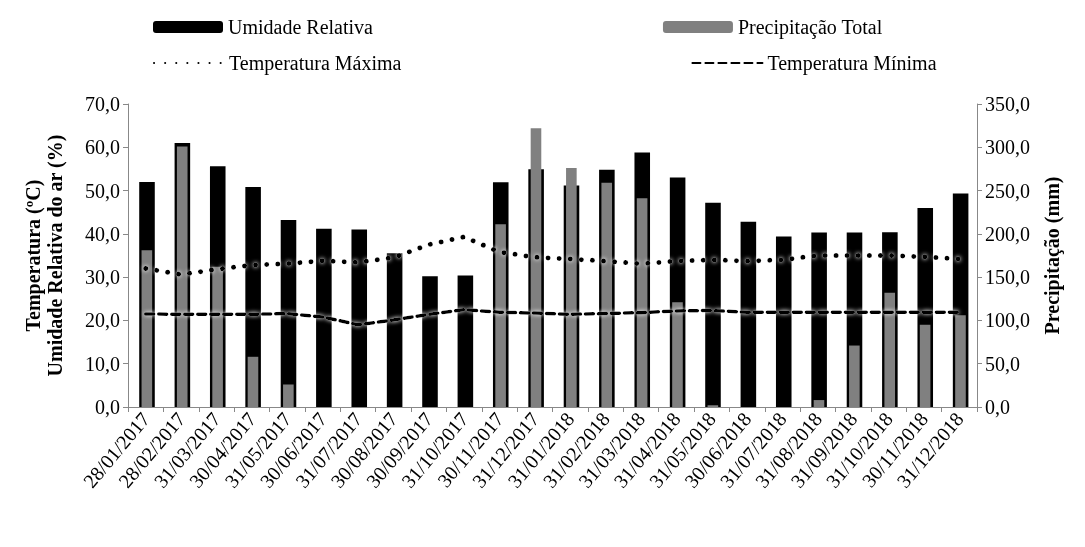 The image size is (1085, 547). I want to click on y-tick-label: 60,0, so click(102, 147).